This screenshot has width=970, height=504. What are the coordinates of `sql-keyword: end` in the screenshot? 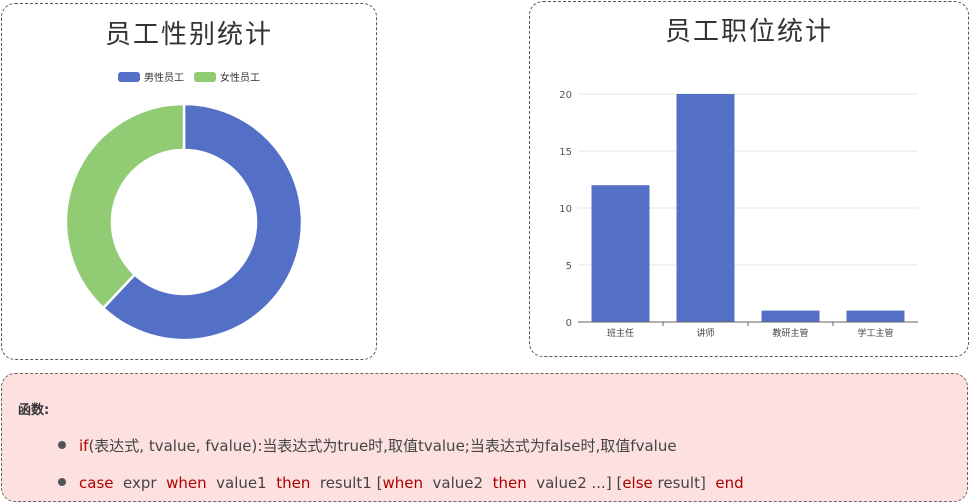 It's located at (729, 483).